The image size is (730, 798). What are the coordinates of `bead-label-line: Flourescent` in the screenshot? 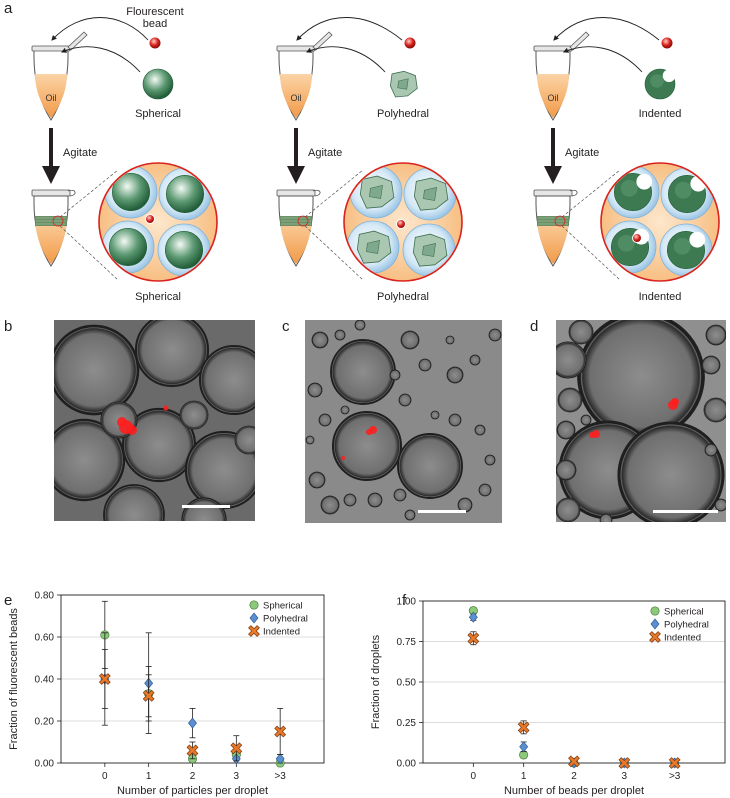 It's located at (154, 12).